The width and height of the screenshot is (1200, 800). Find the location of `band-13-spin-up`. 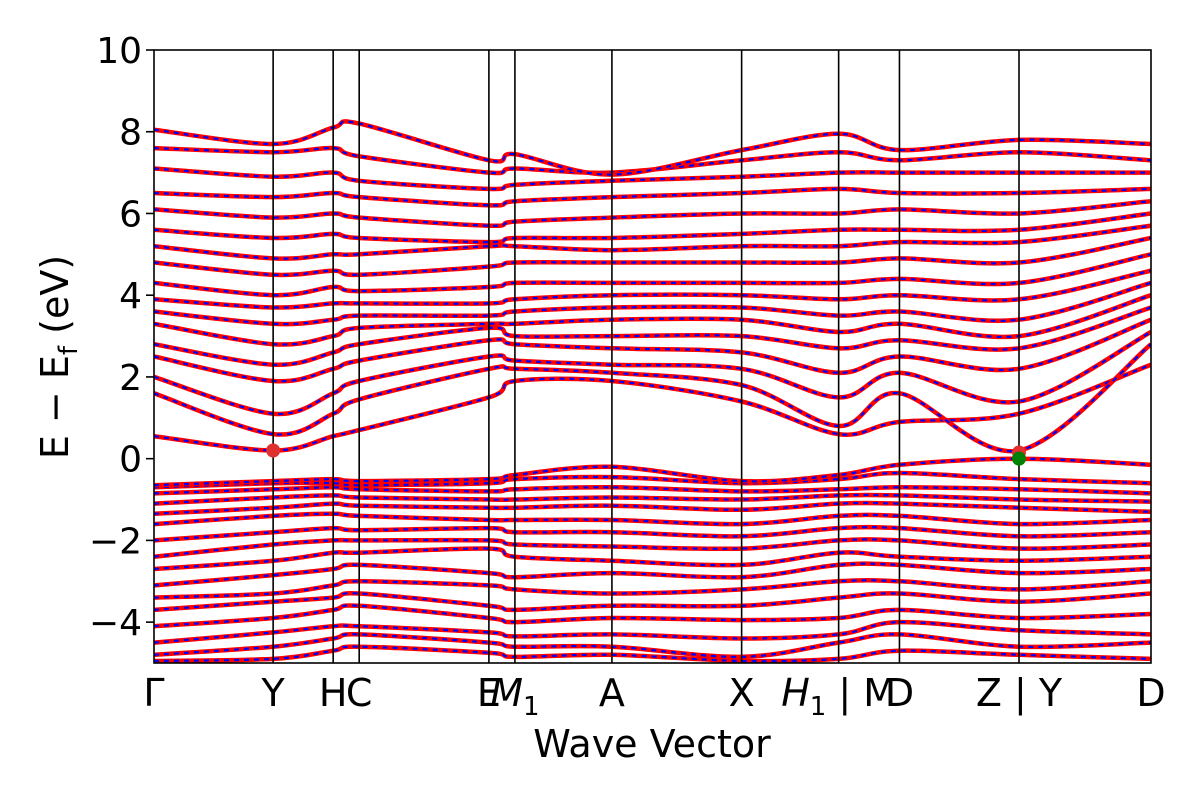

band-13-spin-up is located at coordinates (652, 490).